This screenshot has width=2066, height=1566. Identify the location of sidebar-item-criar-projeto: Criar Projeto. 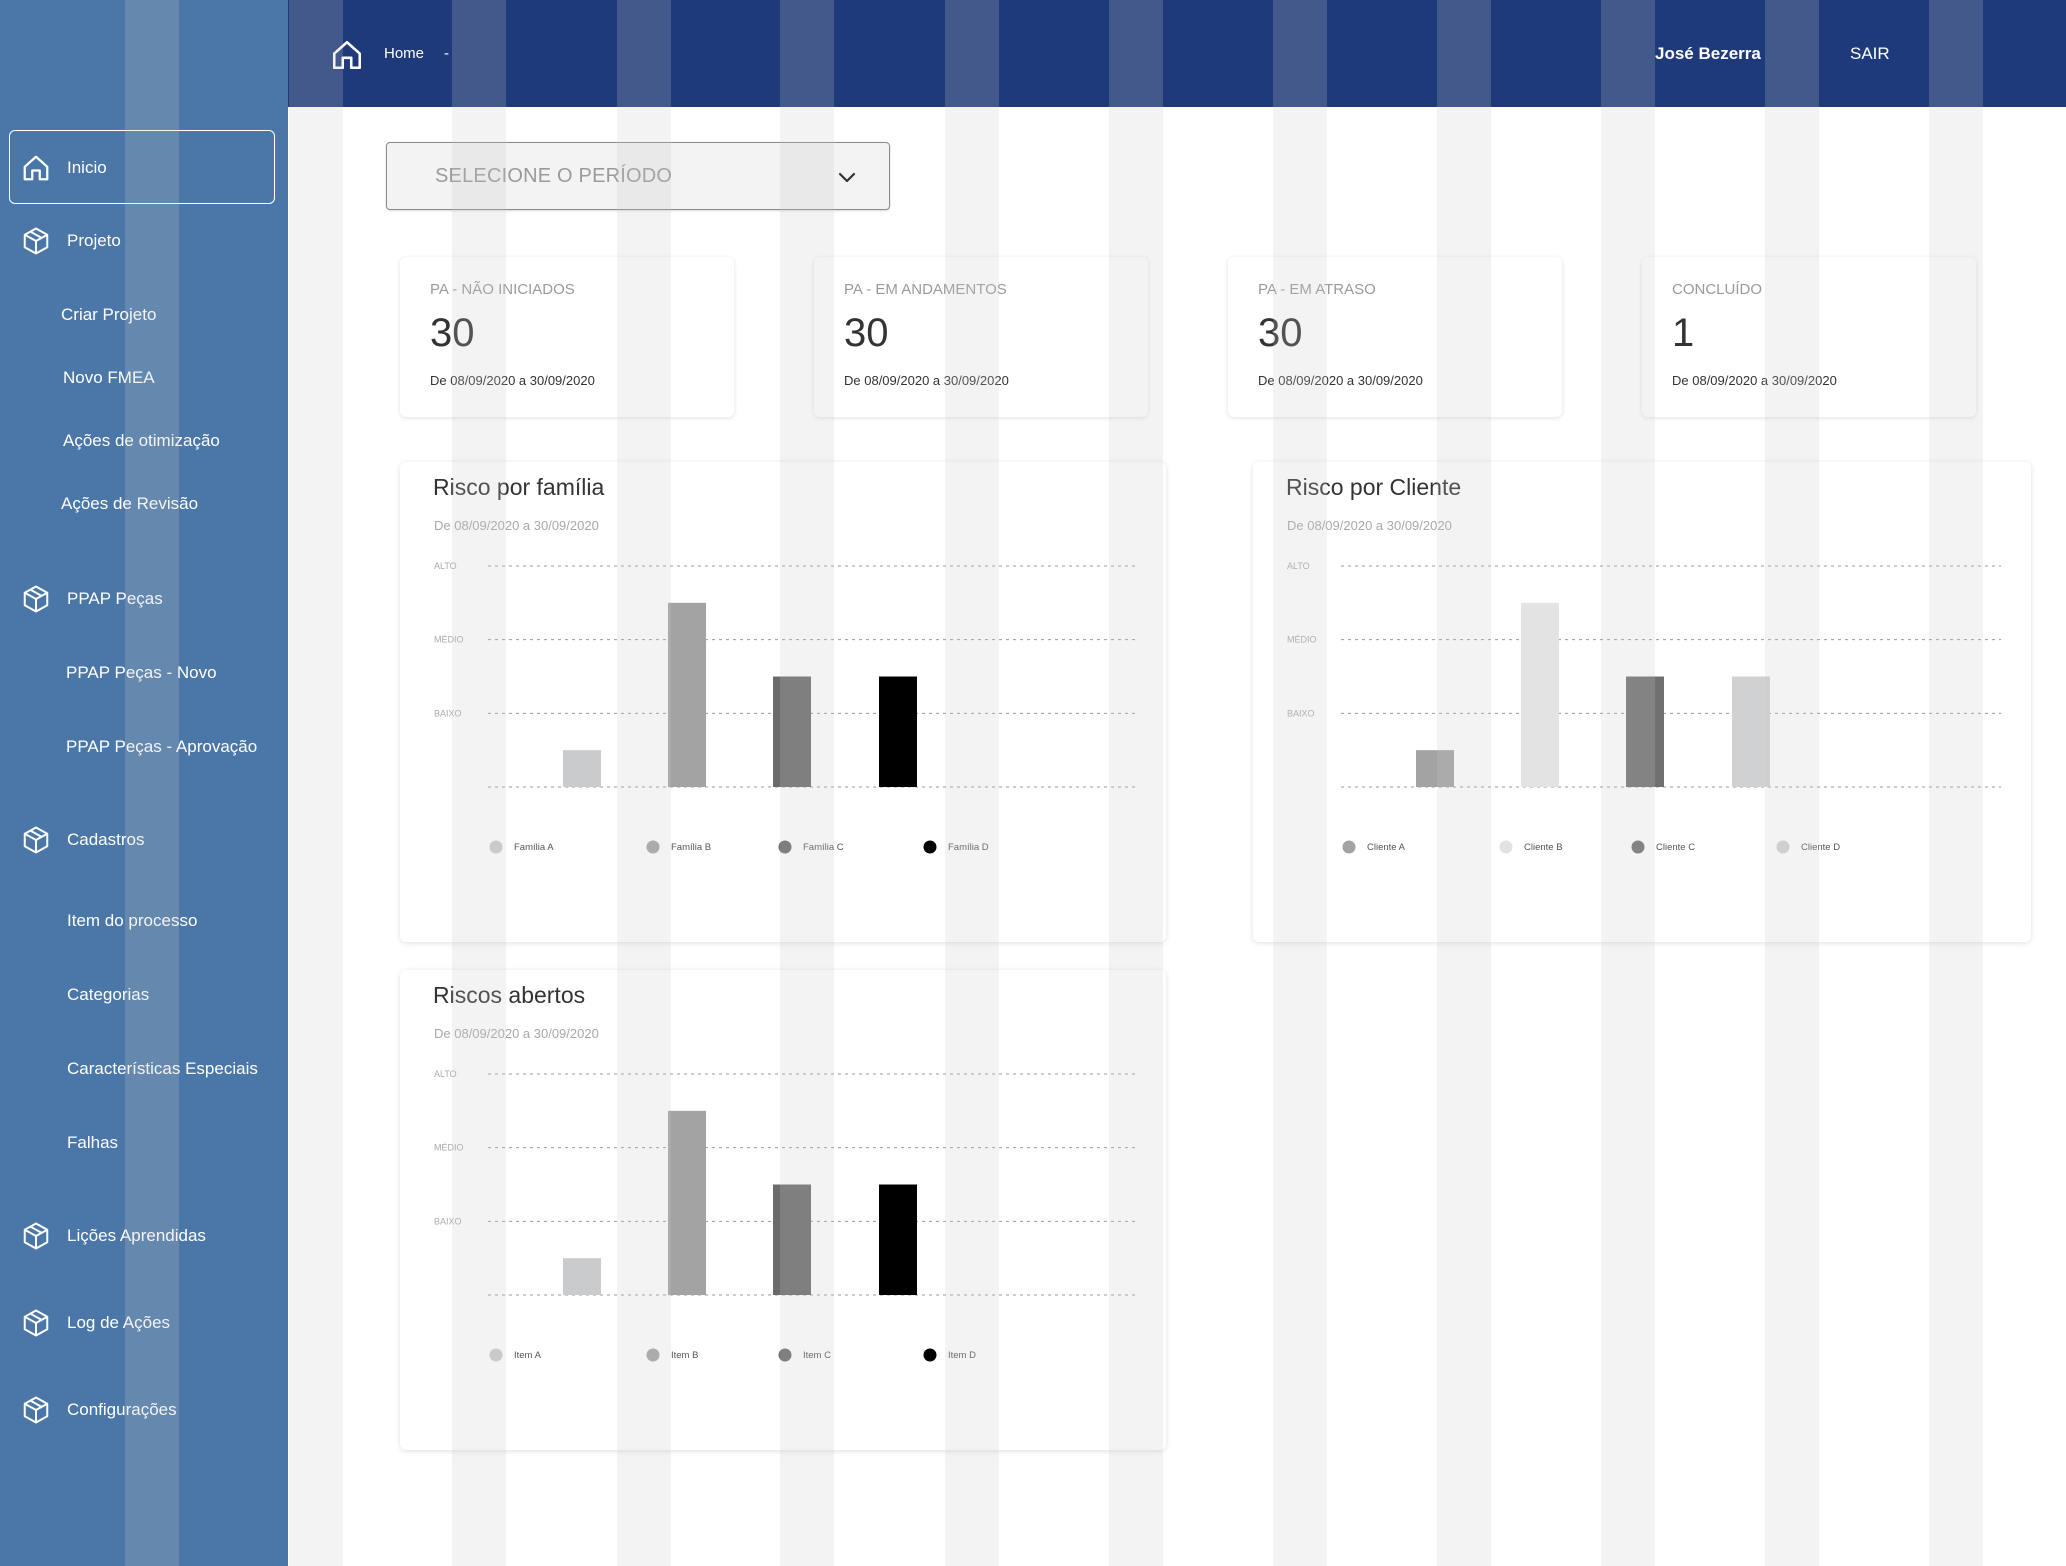
(144, 315).